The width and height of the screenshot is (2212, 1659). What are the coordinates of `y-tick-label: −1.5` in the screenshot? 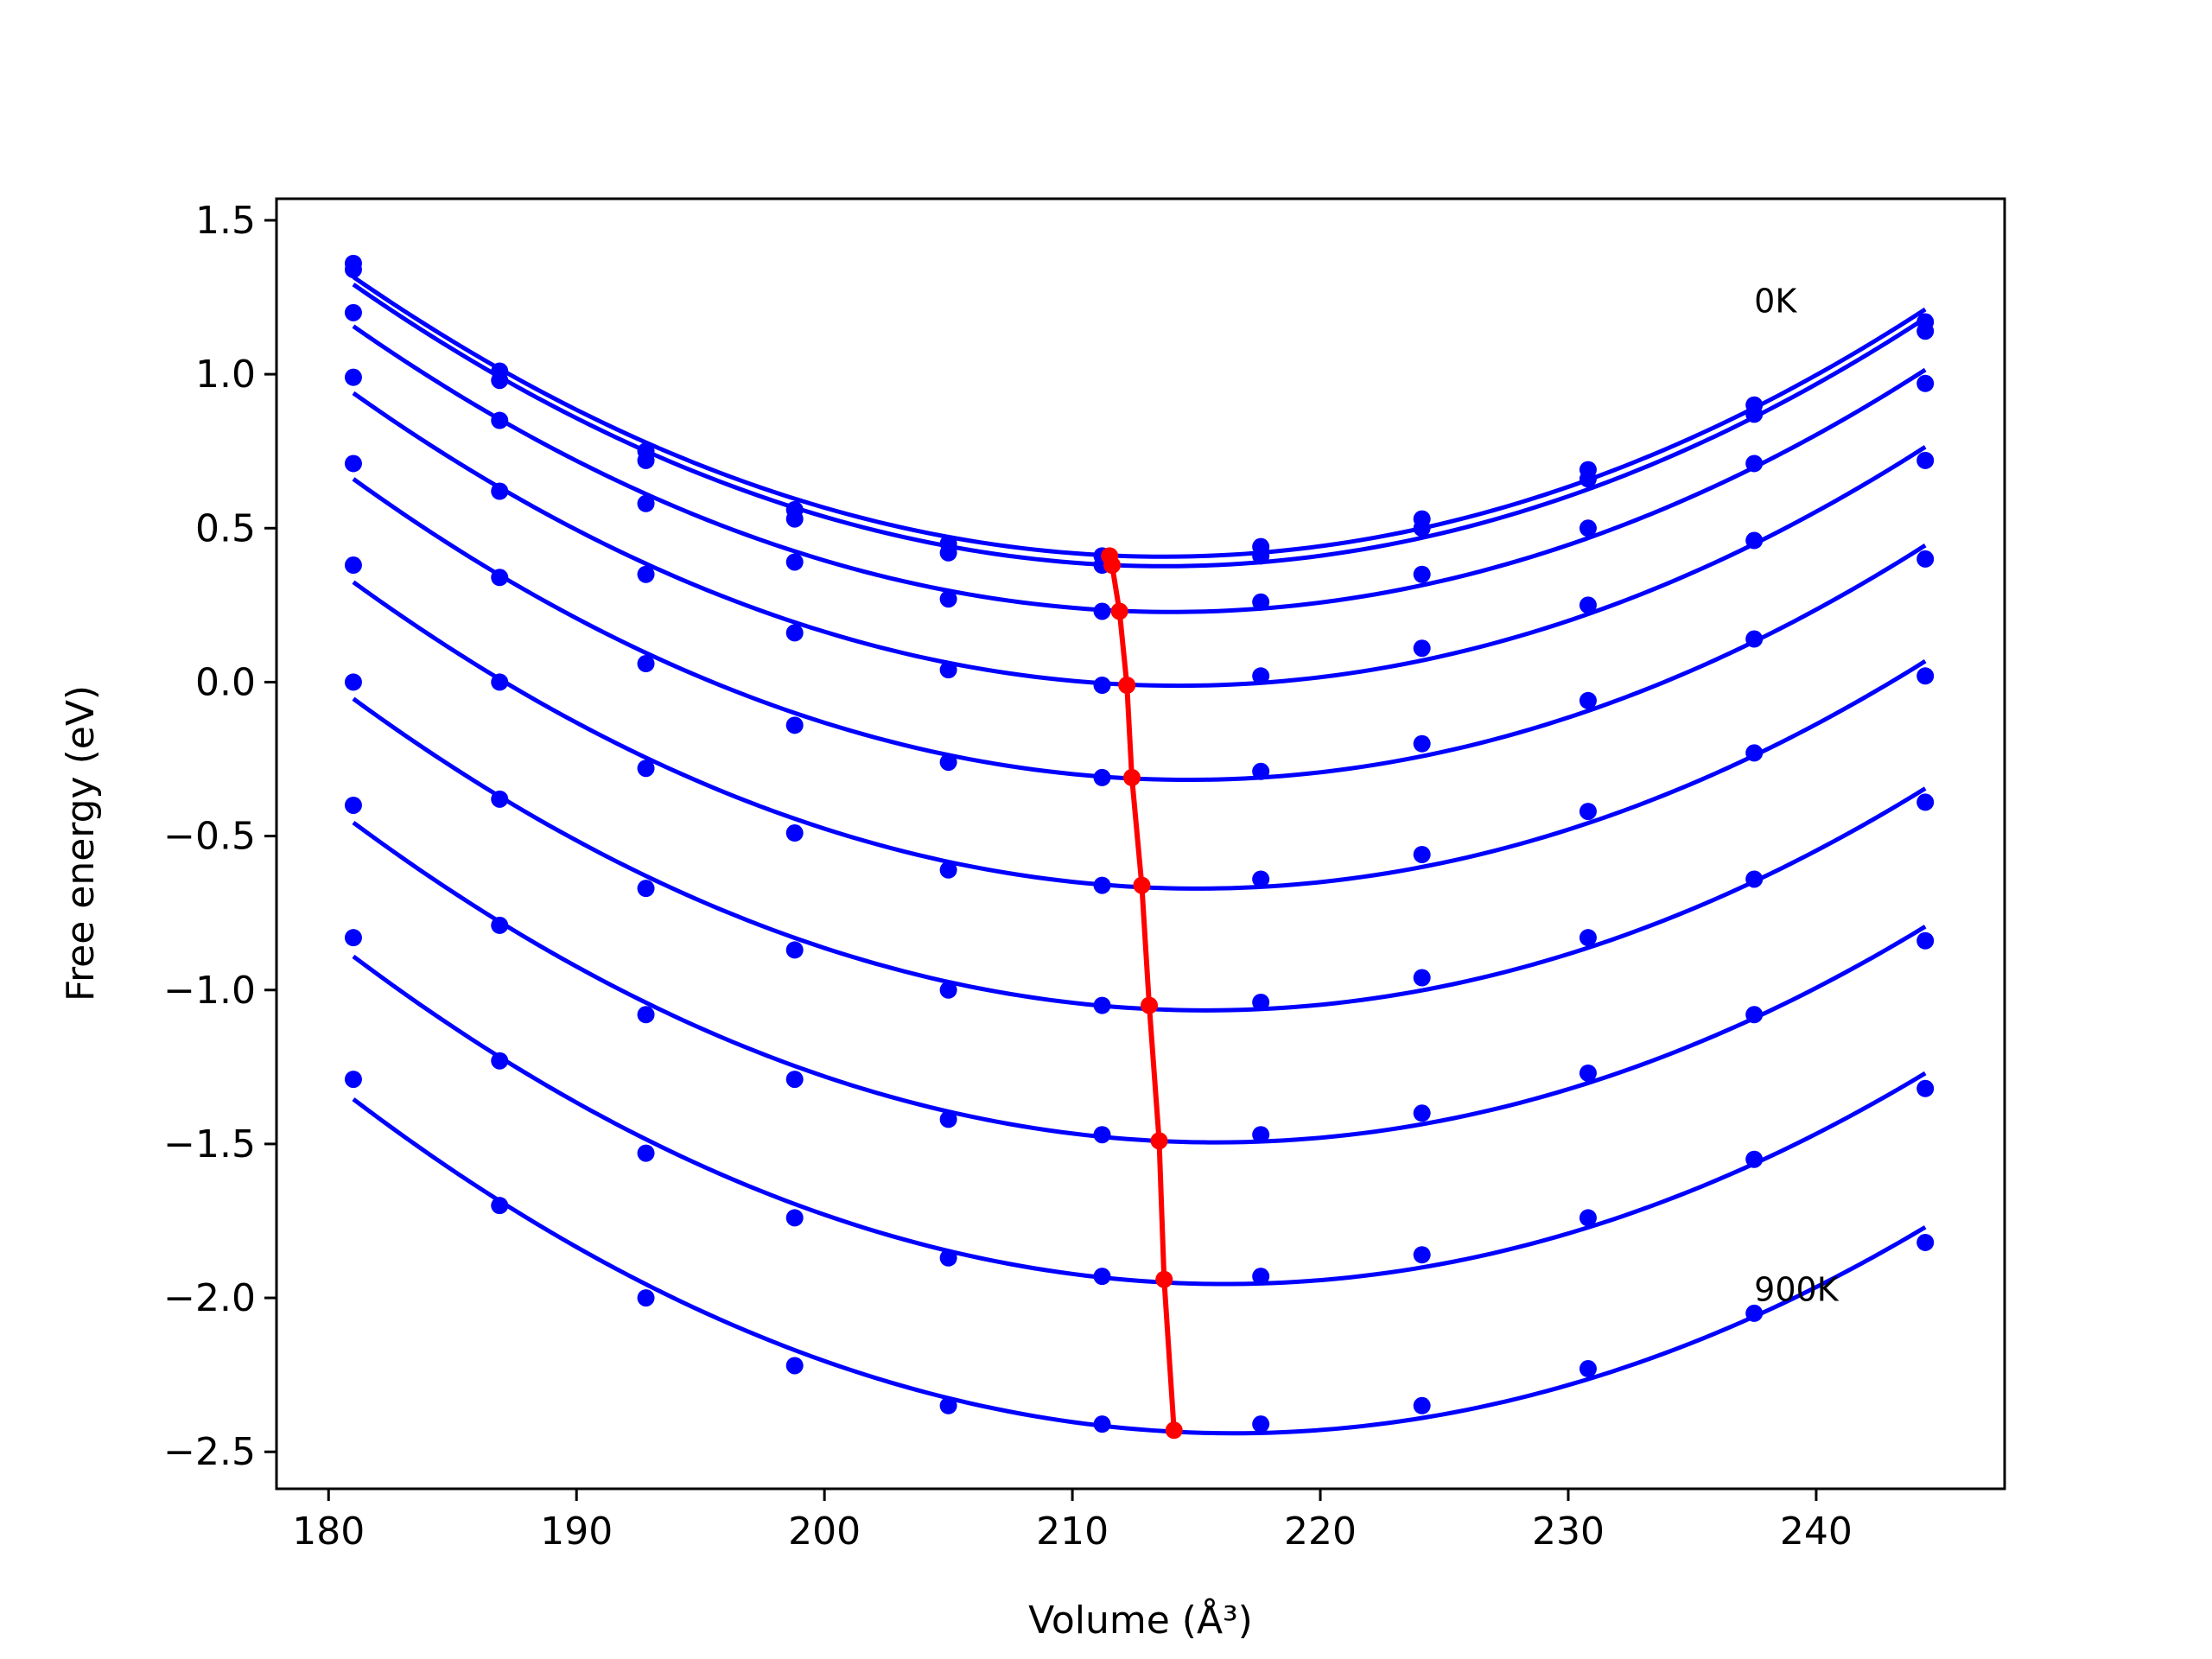 It's located at (209, 1144).